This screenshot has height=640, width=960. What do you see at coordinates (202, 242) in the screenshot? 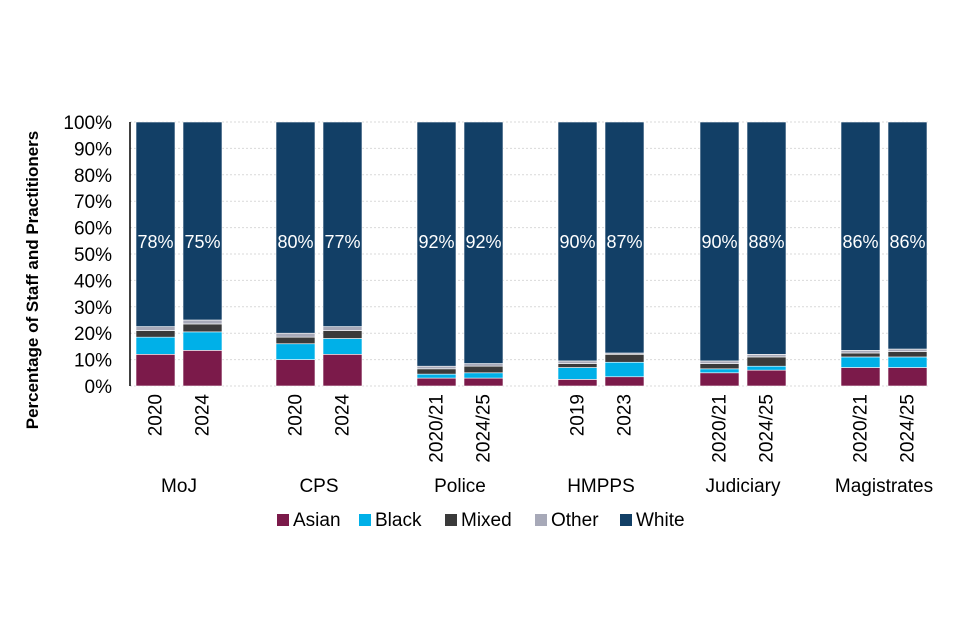
I see `white-share-label: 75%` at bounding box center [202, 242].